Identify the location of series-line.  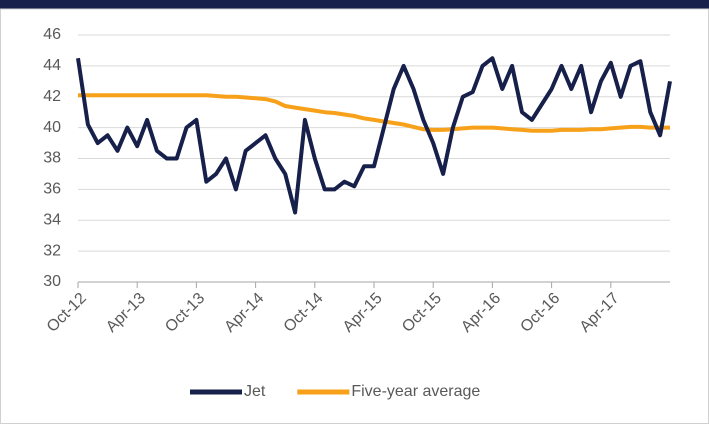
(374, 113).